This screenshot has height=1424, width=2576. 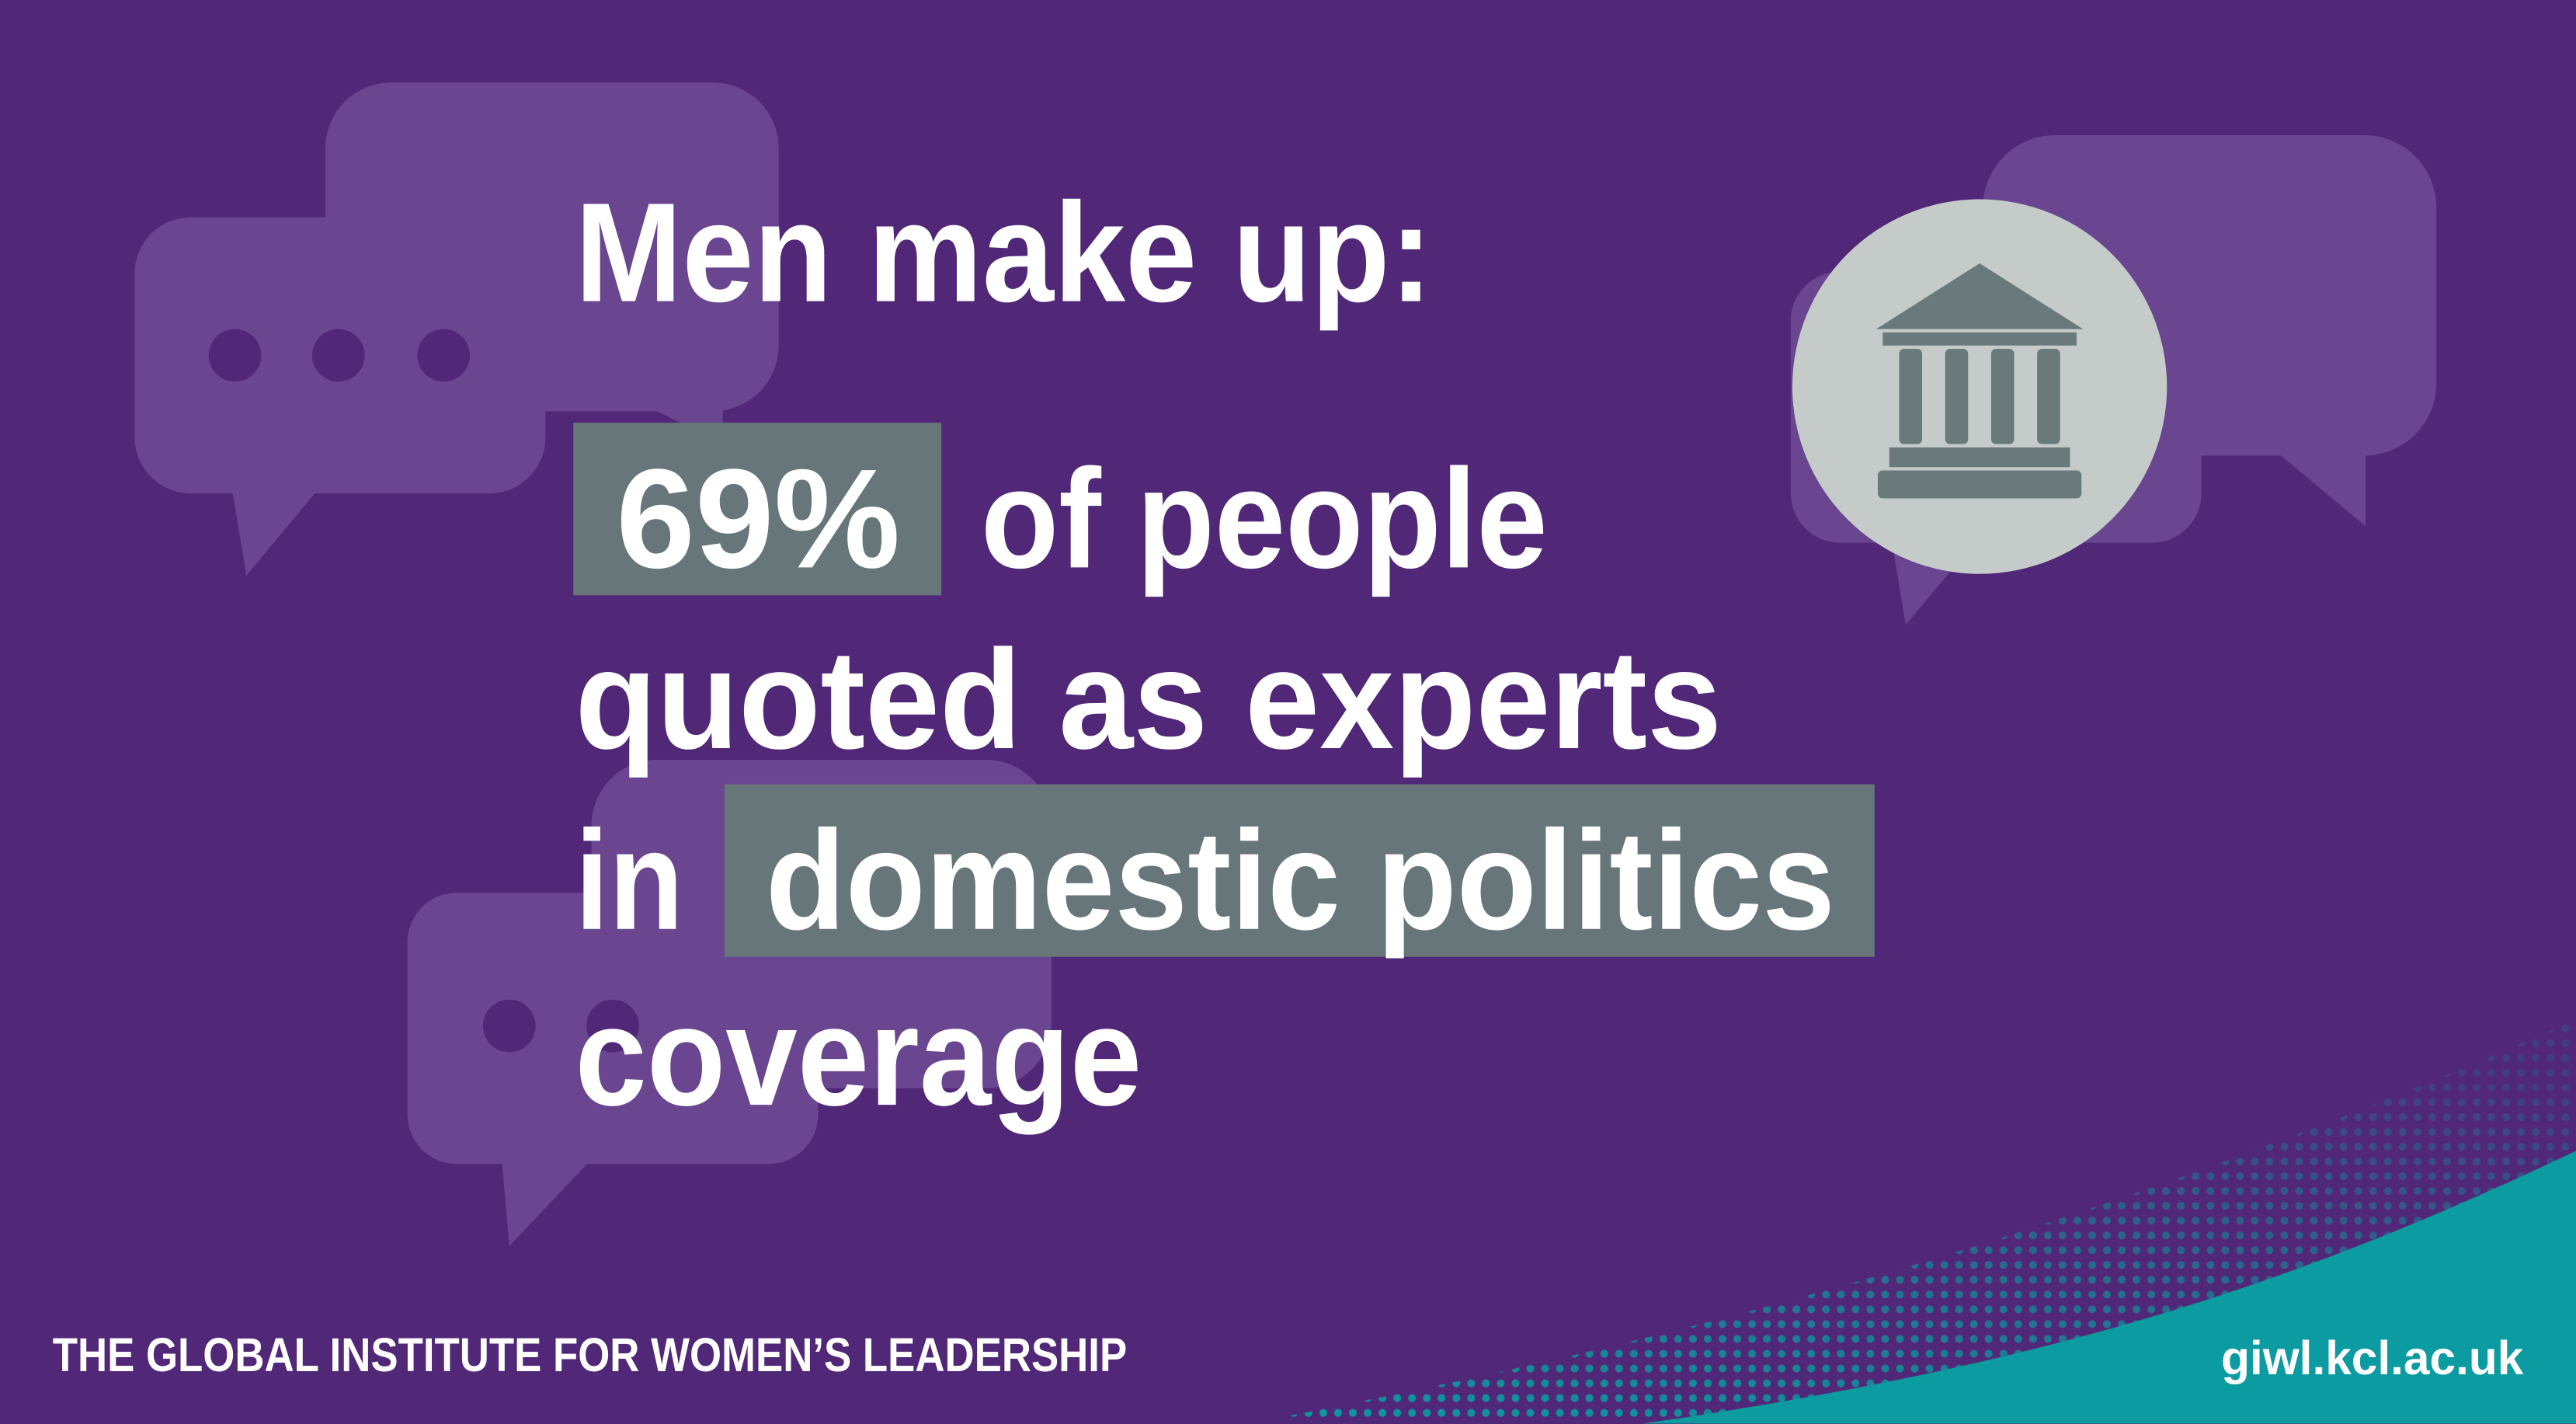 What do you see at coordinates (1003, 252) in the screenshot?
I see `headline: Men make up:` at bounding box center [1003, 252].